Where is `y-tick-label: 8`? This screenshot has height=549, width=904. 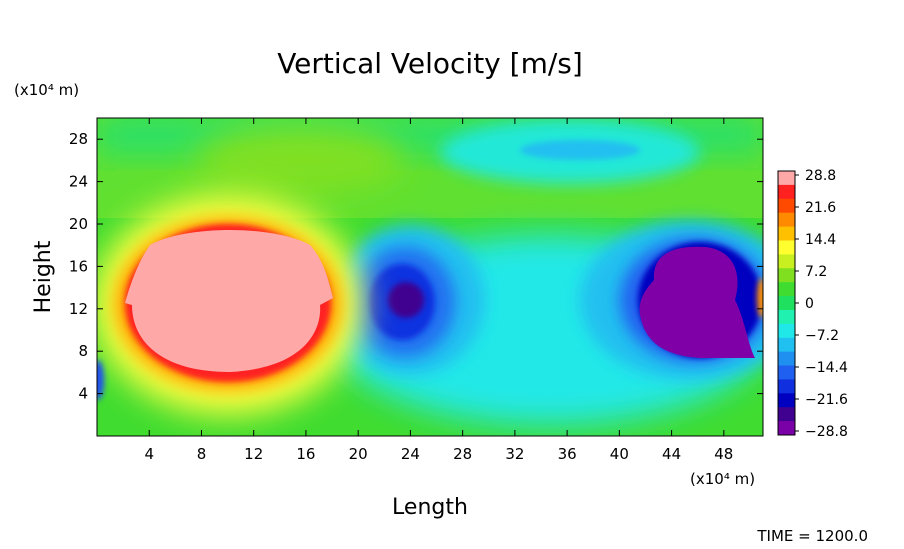 y-tick-label: 8 is located at coordinates (83, 351).